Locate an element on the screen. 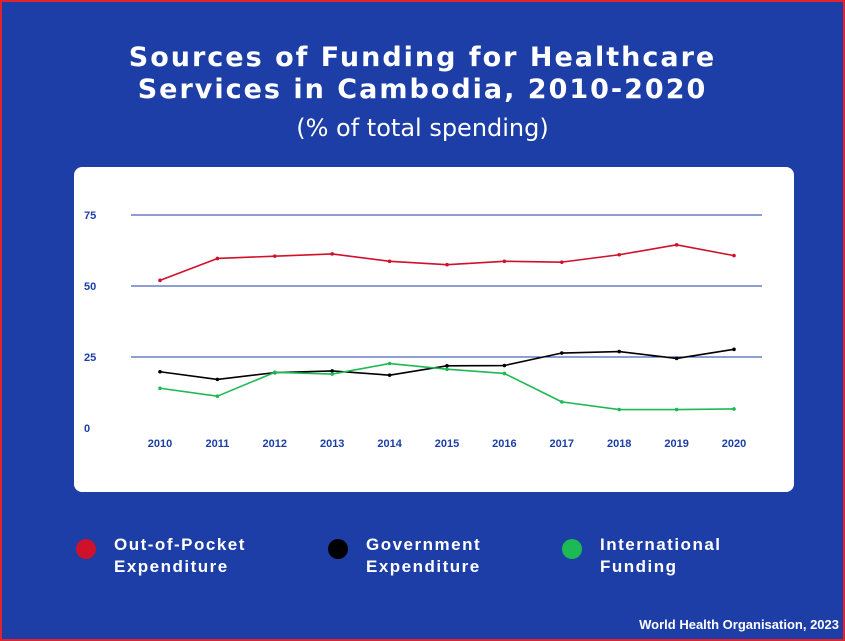 The width and height of the screenshot is (845, 641). legend-dot-international is located at coordinates (572, 549).